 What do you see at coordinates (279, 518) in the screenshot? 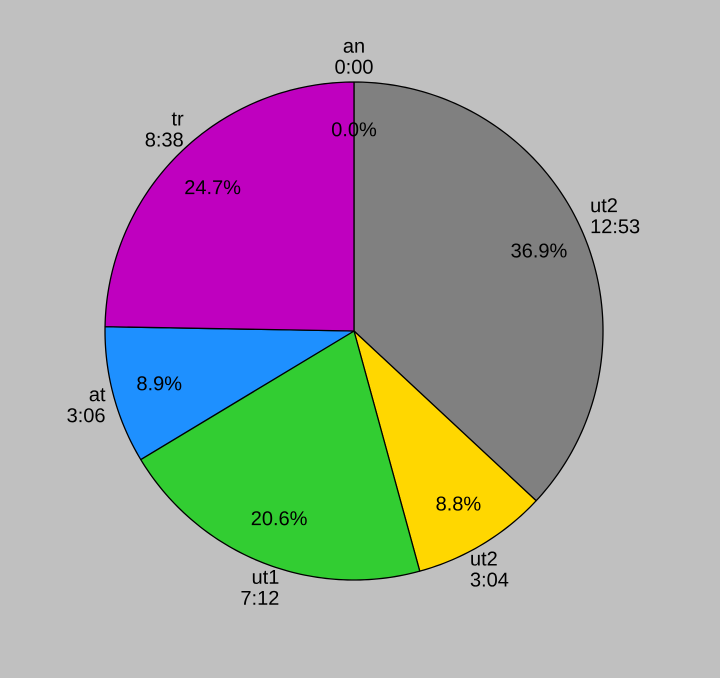
I see `data-label: 20.6%` at bounding box center [279, 518].